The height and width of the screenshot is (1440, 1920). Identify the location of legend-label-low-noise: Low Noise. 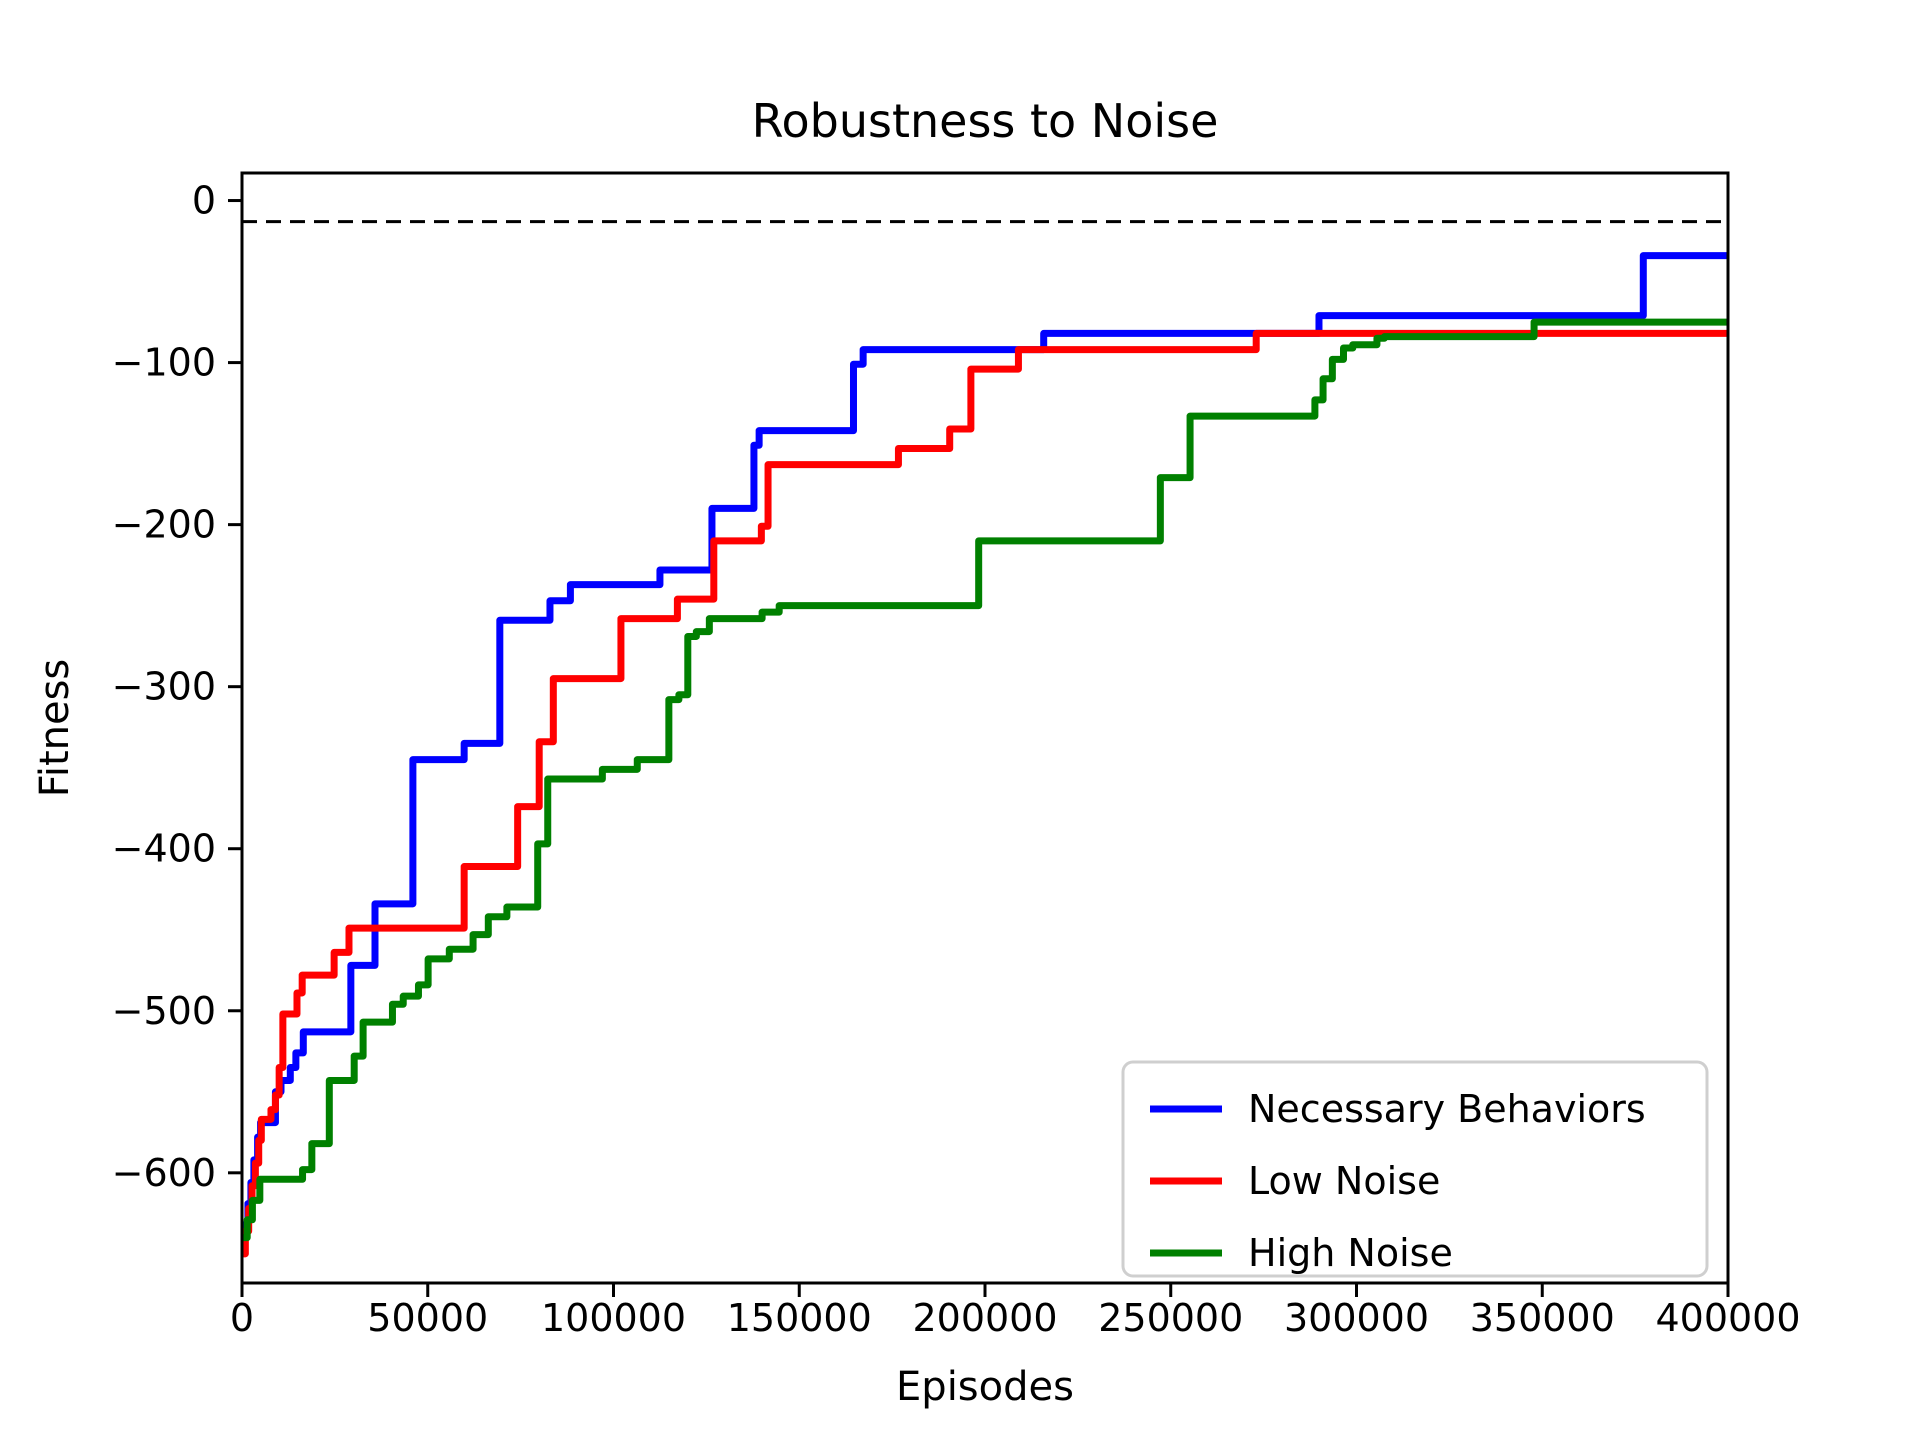
(1344, 1181).